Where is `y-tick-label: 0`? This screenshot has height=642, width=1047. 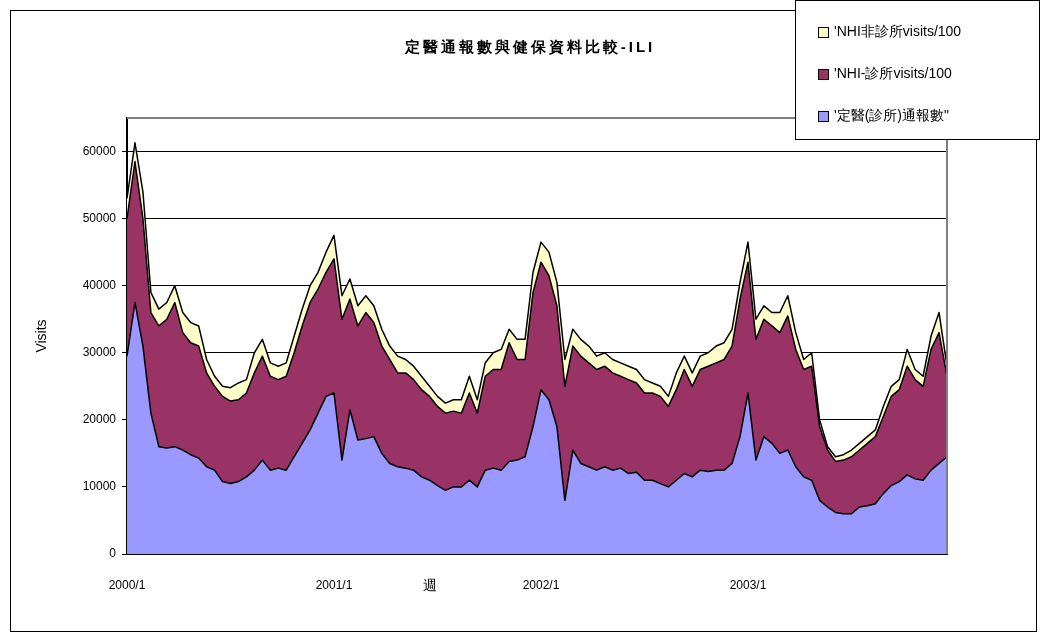
y-tick-label: 0 is located at coordinates (113, 553).